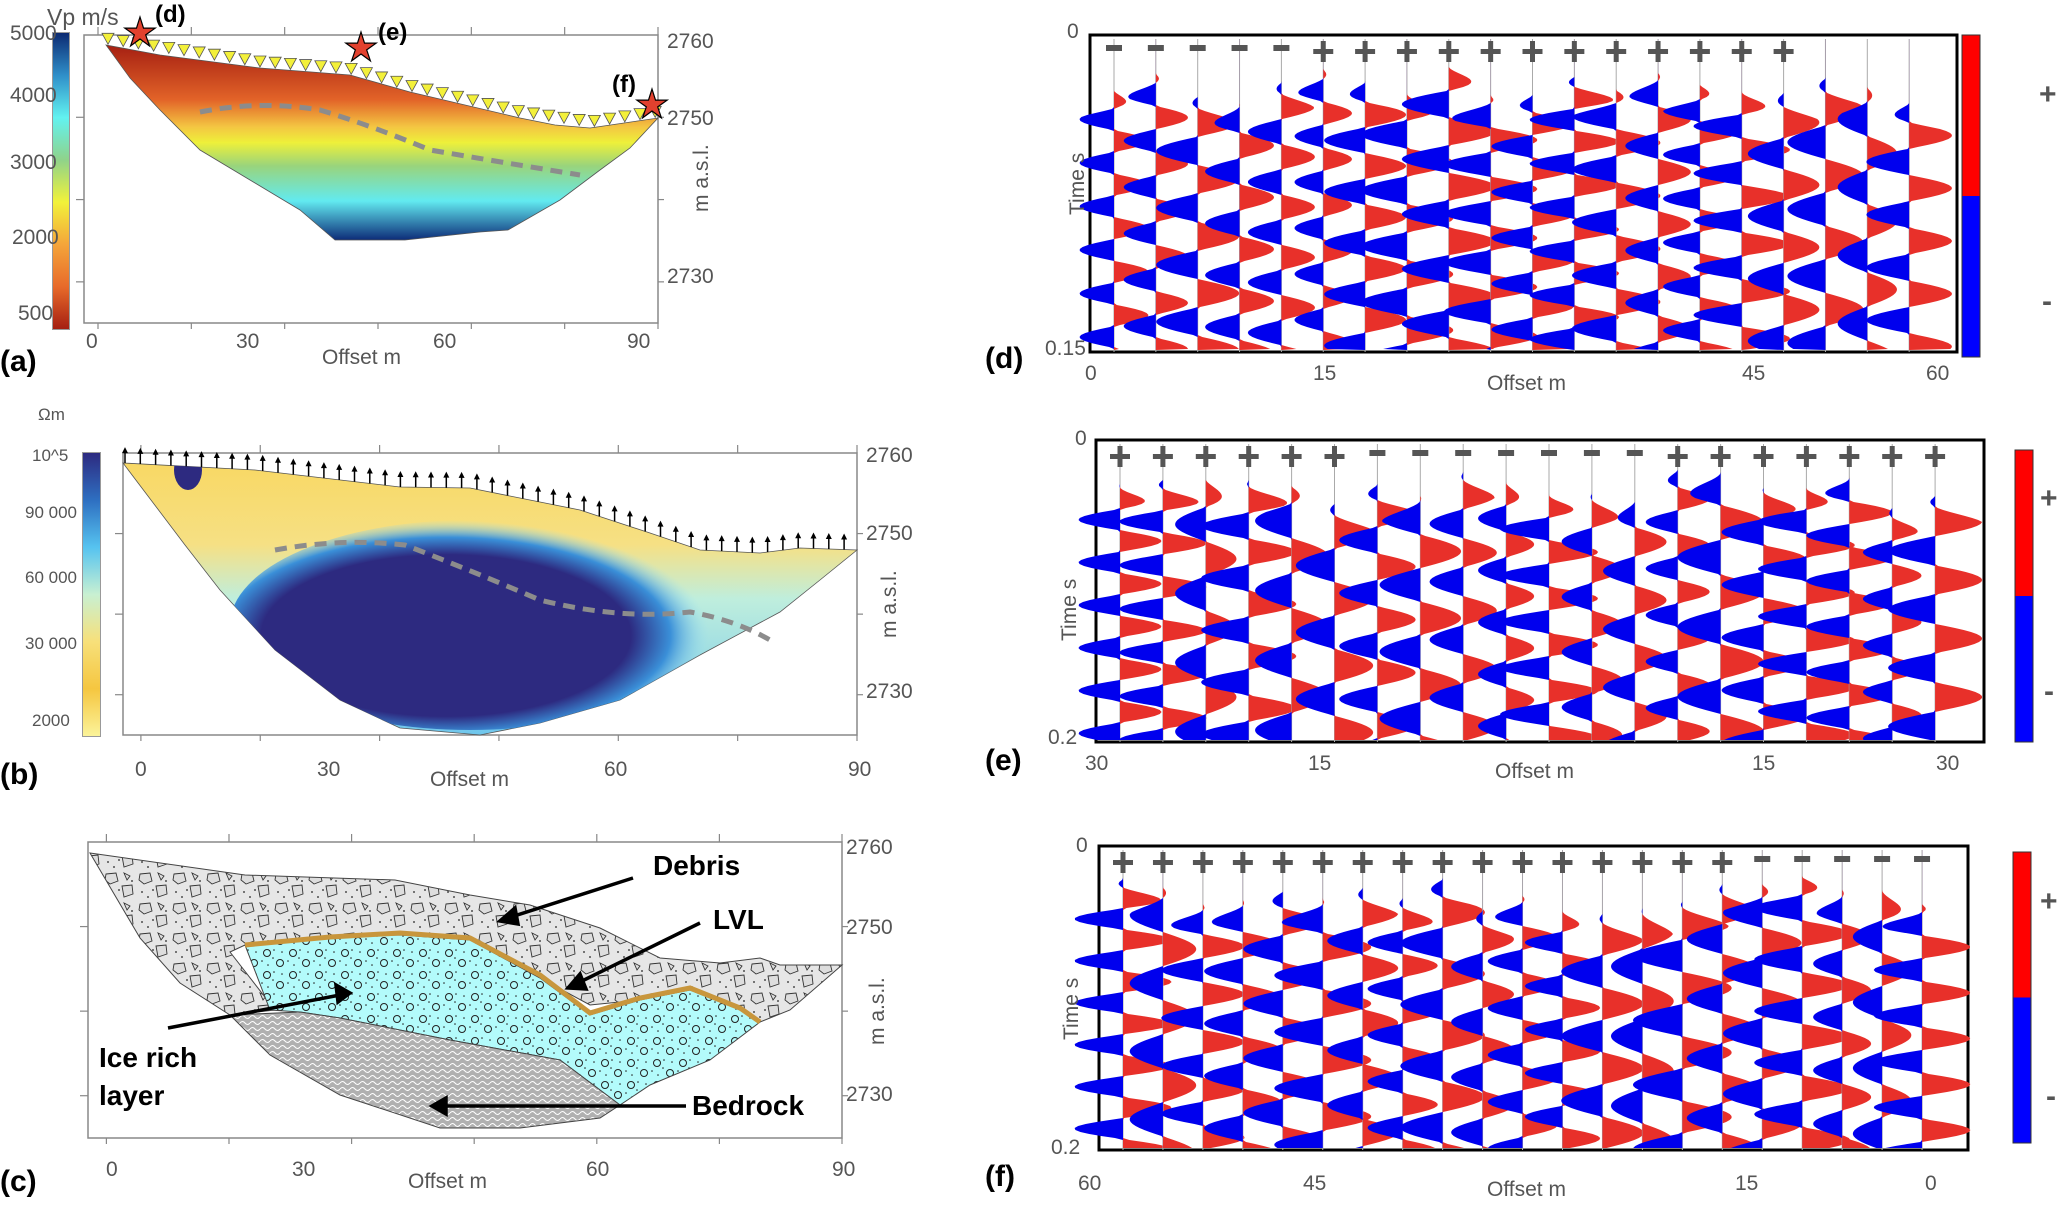  I want to click on y-tick-a: 2750, so click(690, 118).